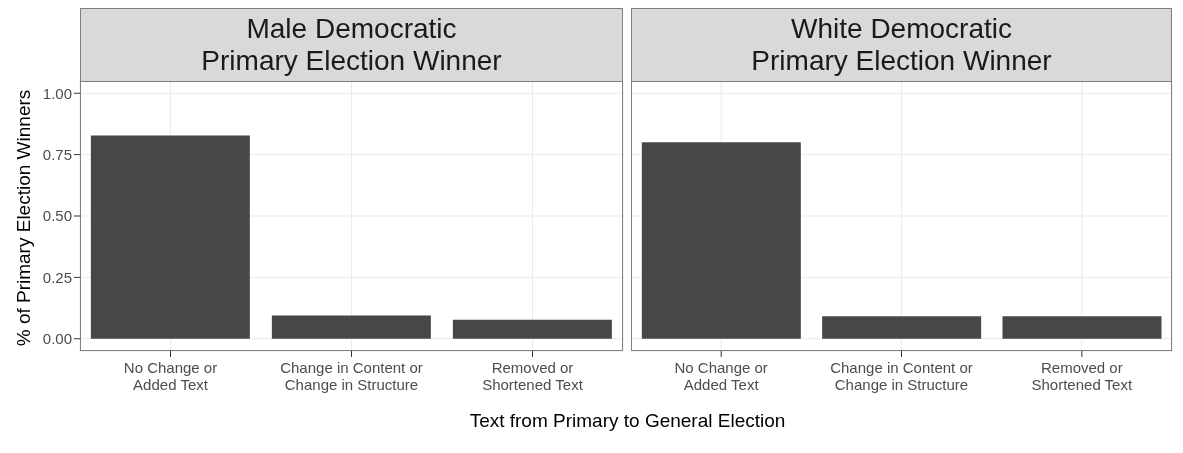  What do you see at coordinates (57, 216) in the screenshot?
I see `y-tick-label: 0.50` at bounding box center [57, 216].